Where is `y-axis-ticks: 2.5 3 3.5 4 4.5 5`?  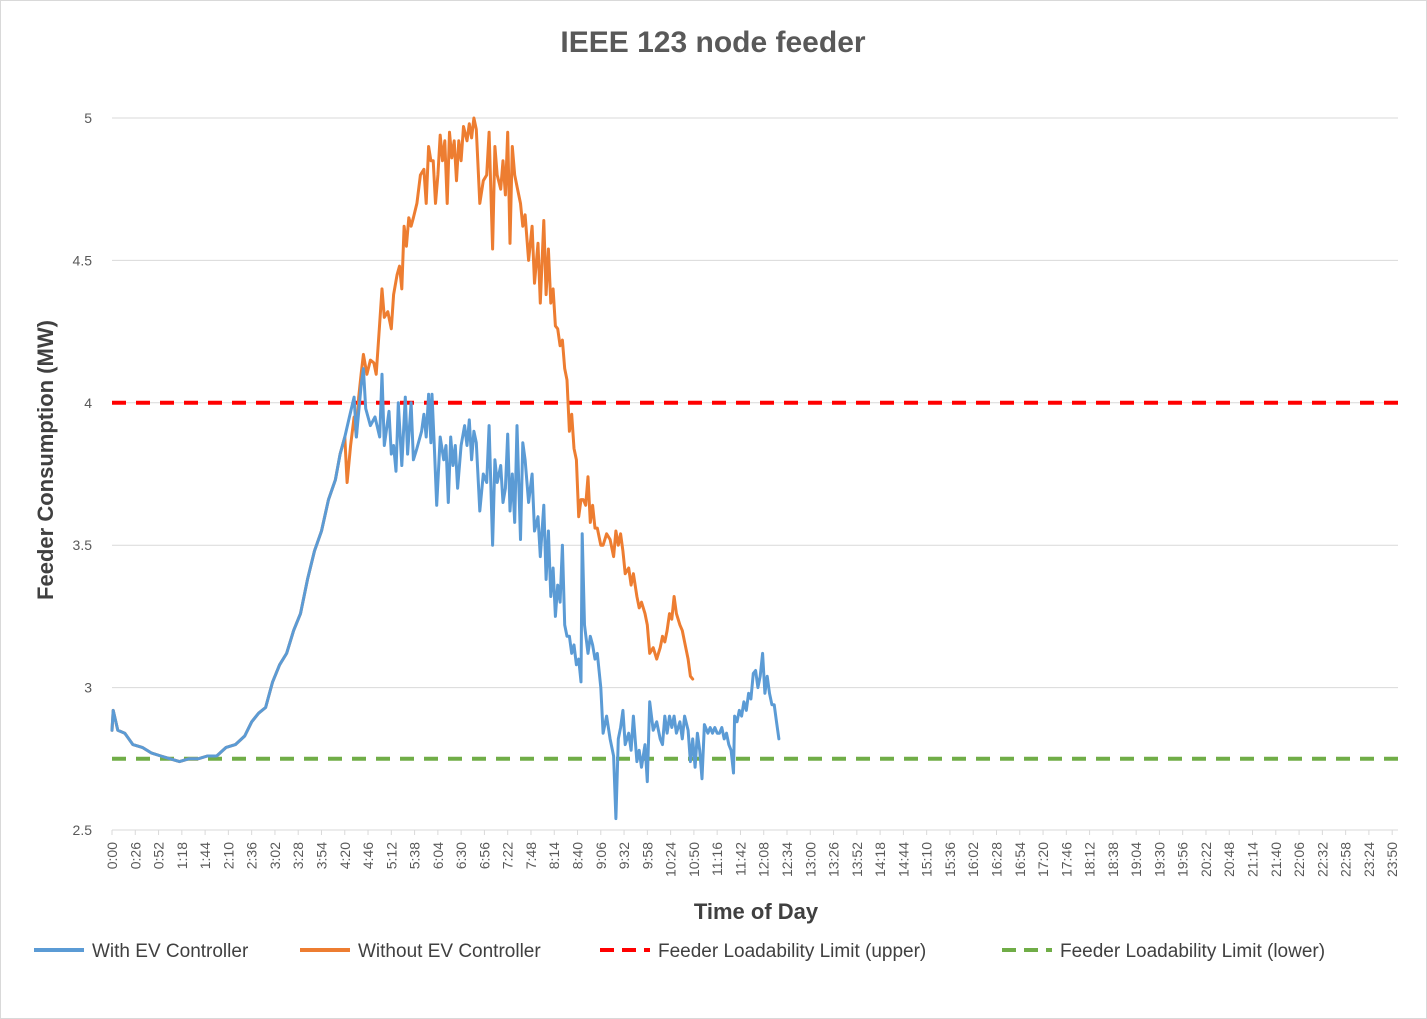
y-axis-ticks: 2.5 3 3.5 4 4.5 5 is located at coordinates (83, 474).